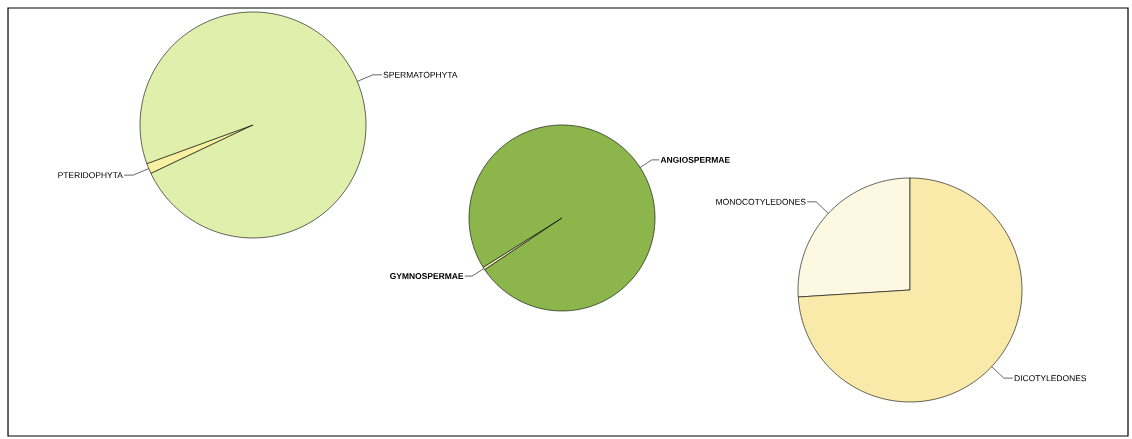  Describe the element at coordinates (427, 276) in the screenshot. I see `slice-label: GYMNOSPERMAE` at that location.